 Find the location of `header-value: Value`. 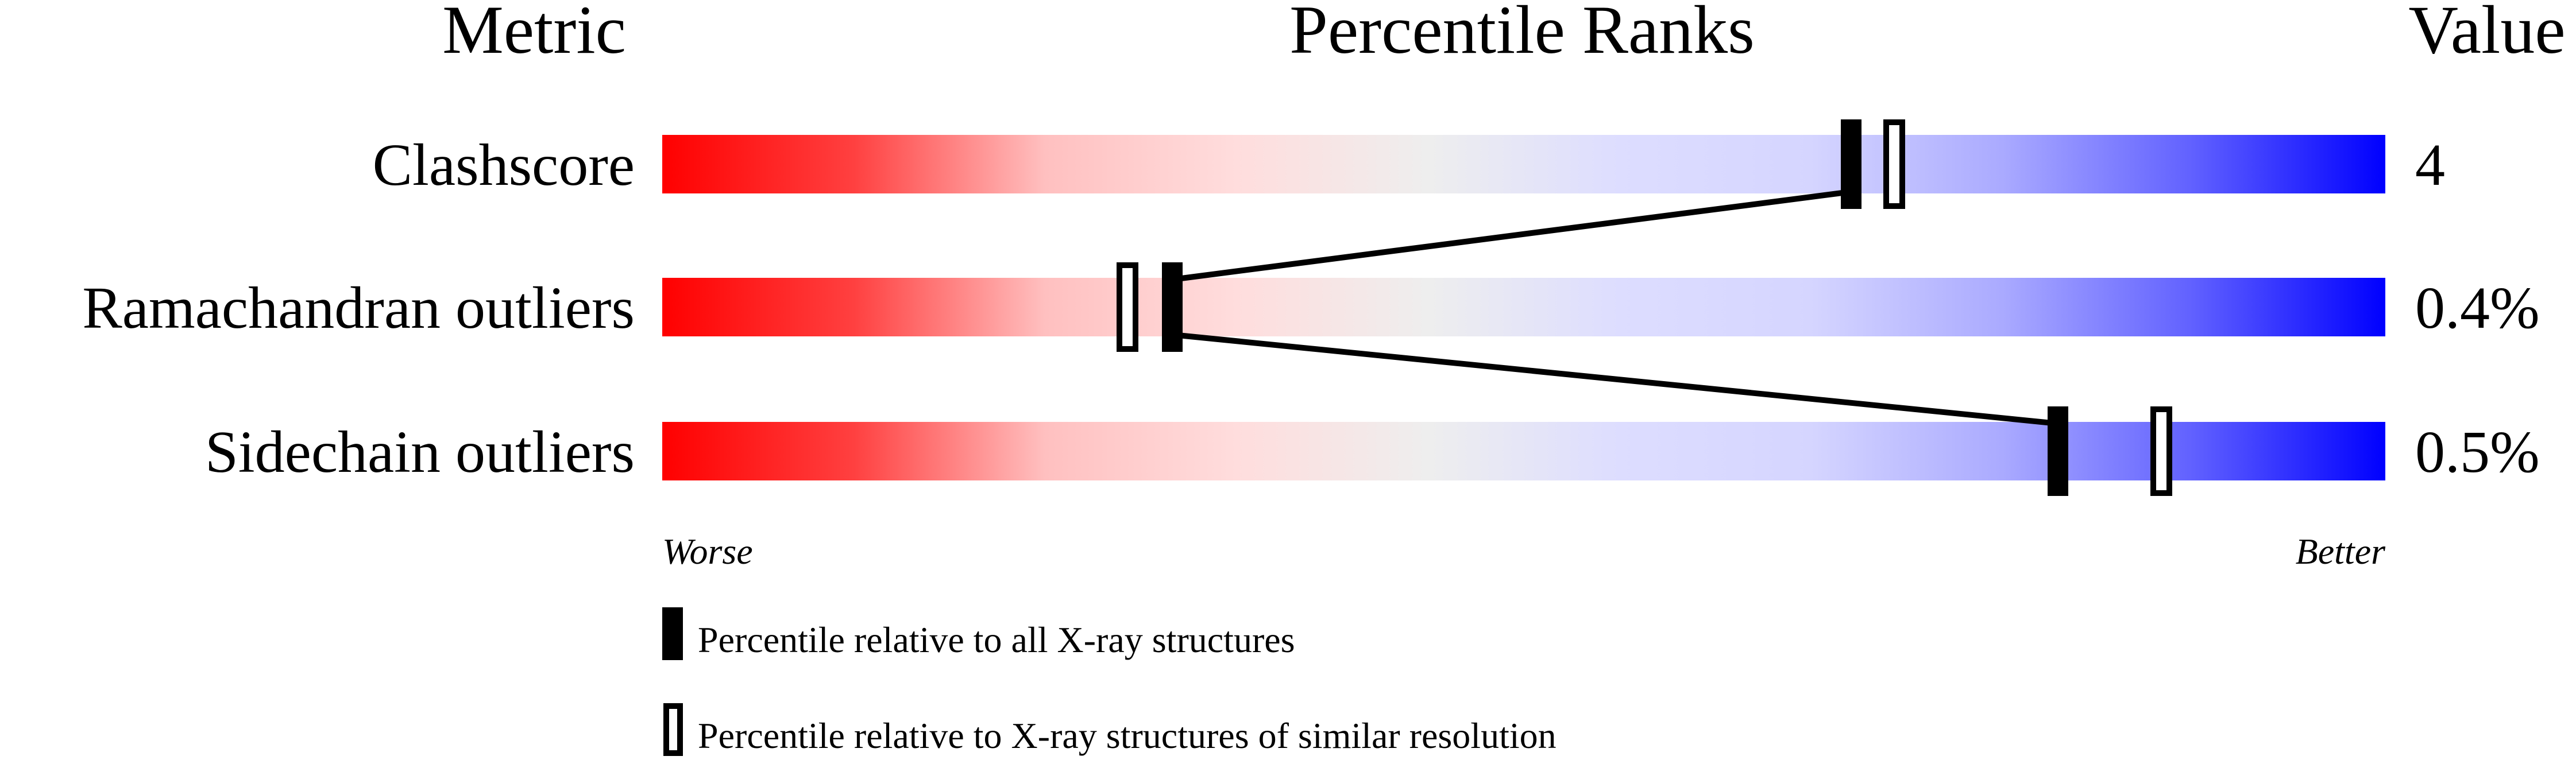

header-value: Value is located at coordinates (2486, 34).